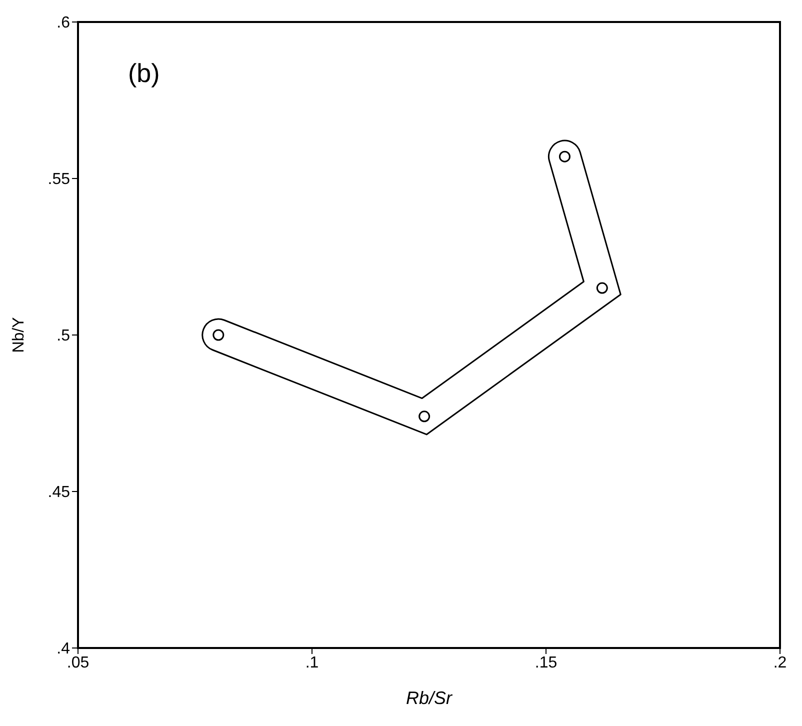 The height and width of the screenshot is (726, 802). Describe the element at coordinates (19, 334) in the screenshot. I see `y-axis-title: Nb/Y` at that location.